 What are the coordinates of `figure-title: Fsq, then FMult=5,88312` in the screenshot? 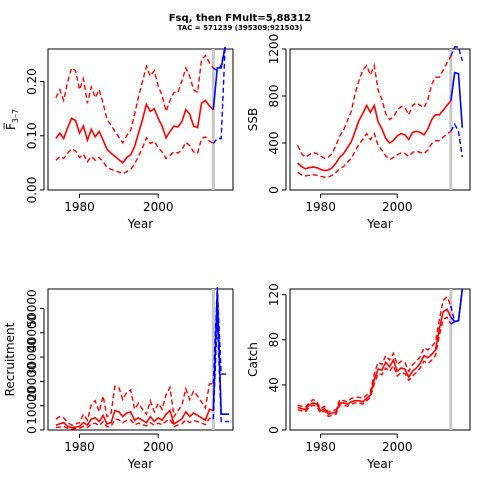 It's located at (240, 18).